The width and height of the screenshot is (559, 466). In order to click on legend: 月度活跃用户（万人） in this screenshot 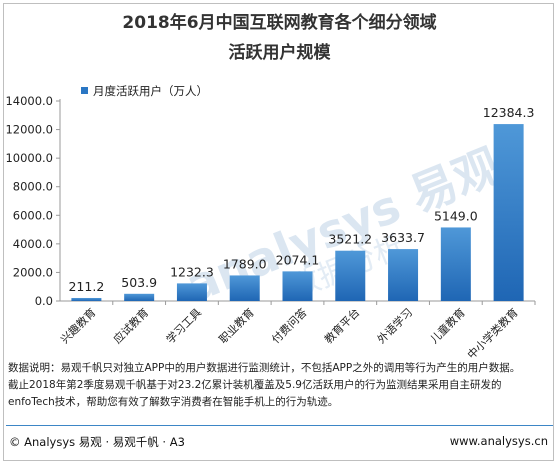, I will do `click(144, 91)`.